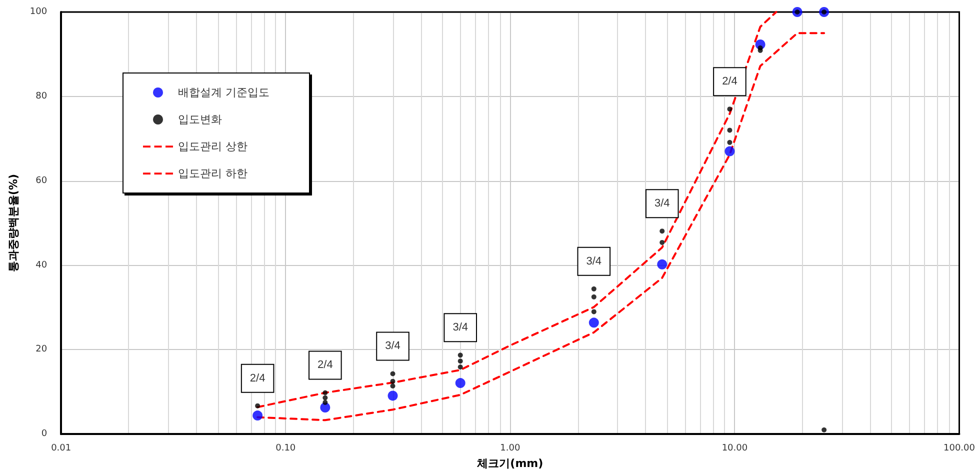 The image size is (978, 474). I want to click on y-axis-title: 통과중량백분율(%), so click(13, 223).